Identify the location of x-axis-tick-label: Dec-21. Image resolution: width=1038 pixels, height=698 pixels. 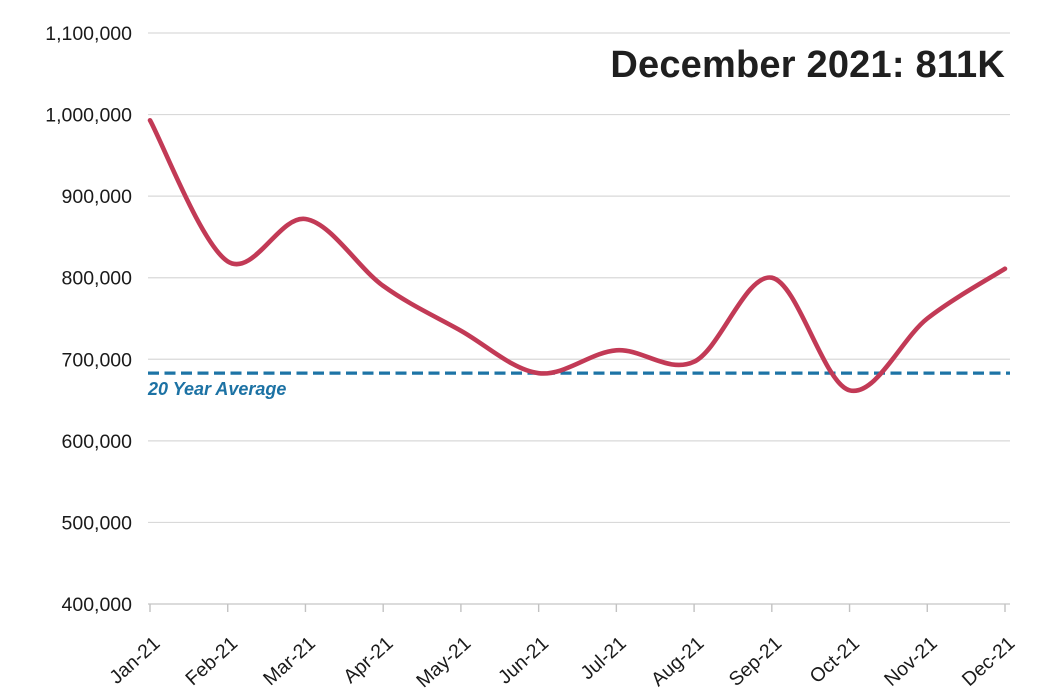
(988, 661).